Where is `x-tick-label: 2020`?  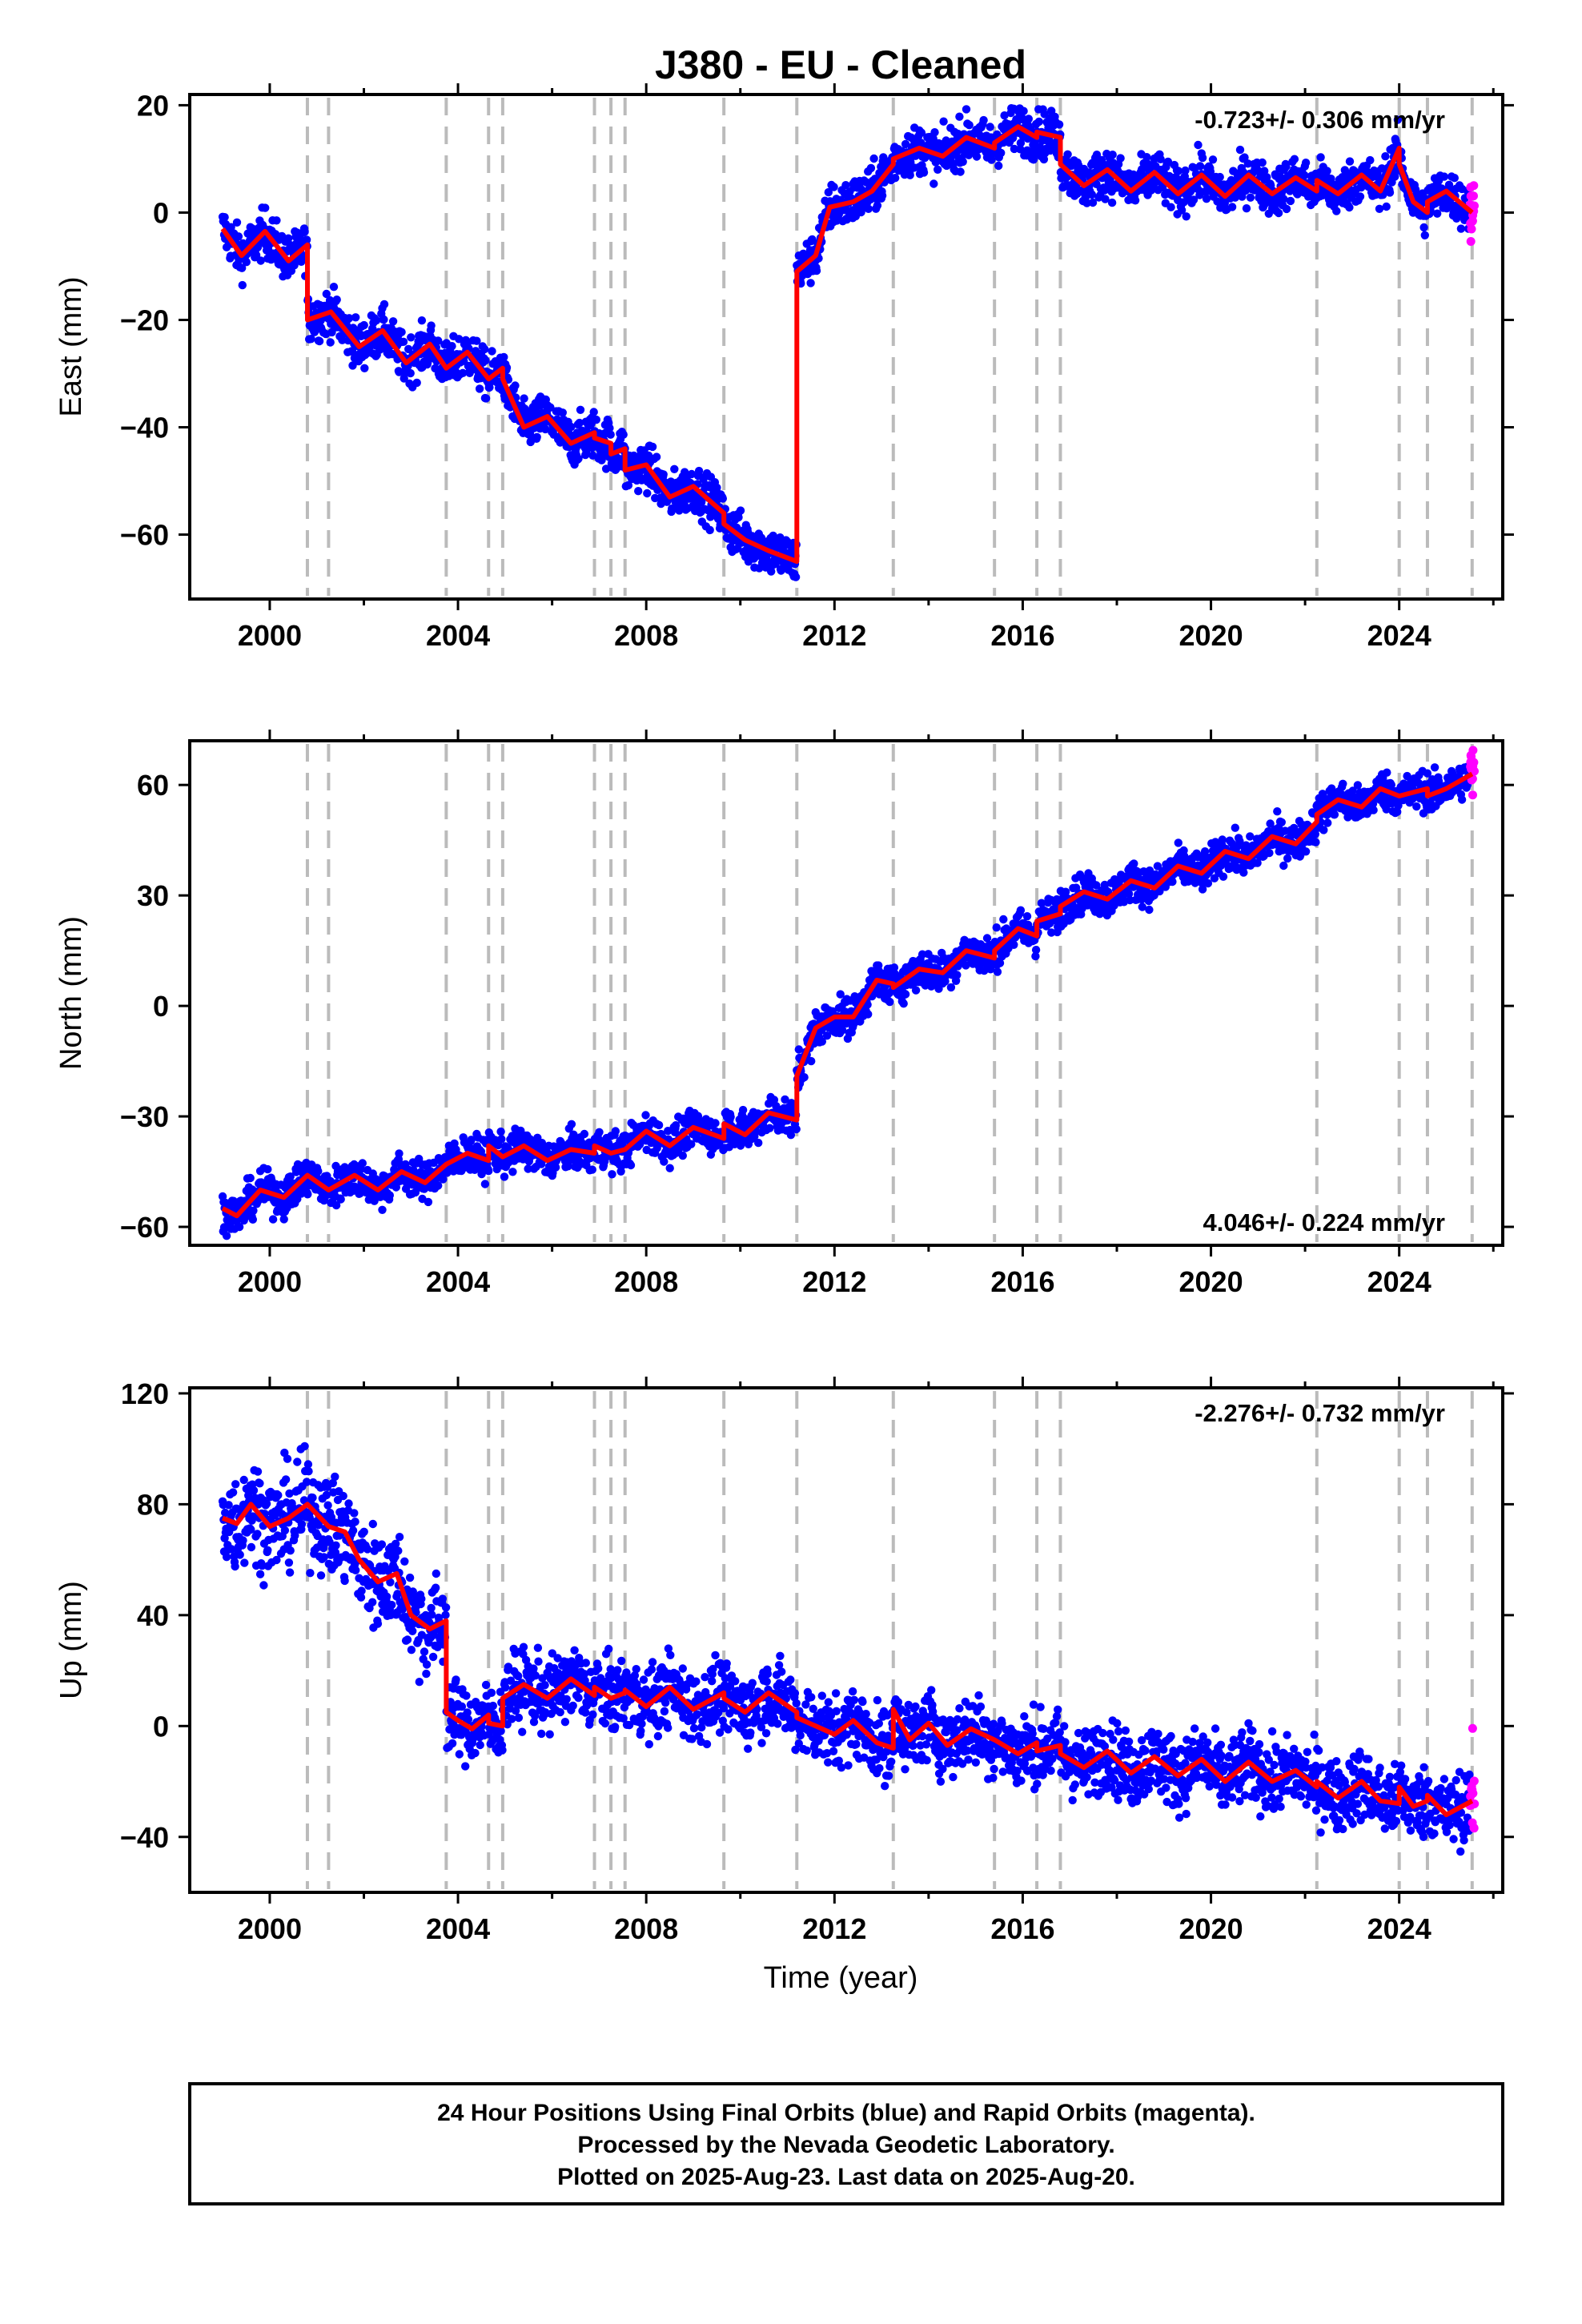 x-tick-label: 2020 is located at coordinates (1211, 635).